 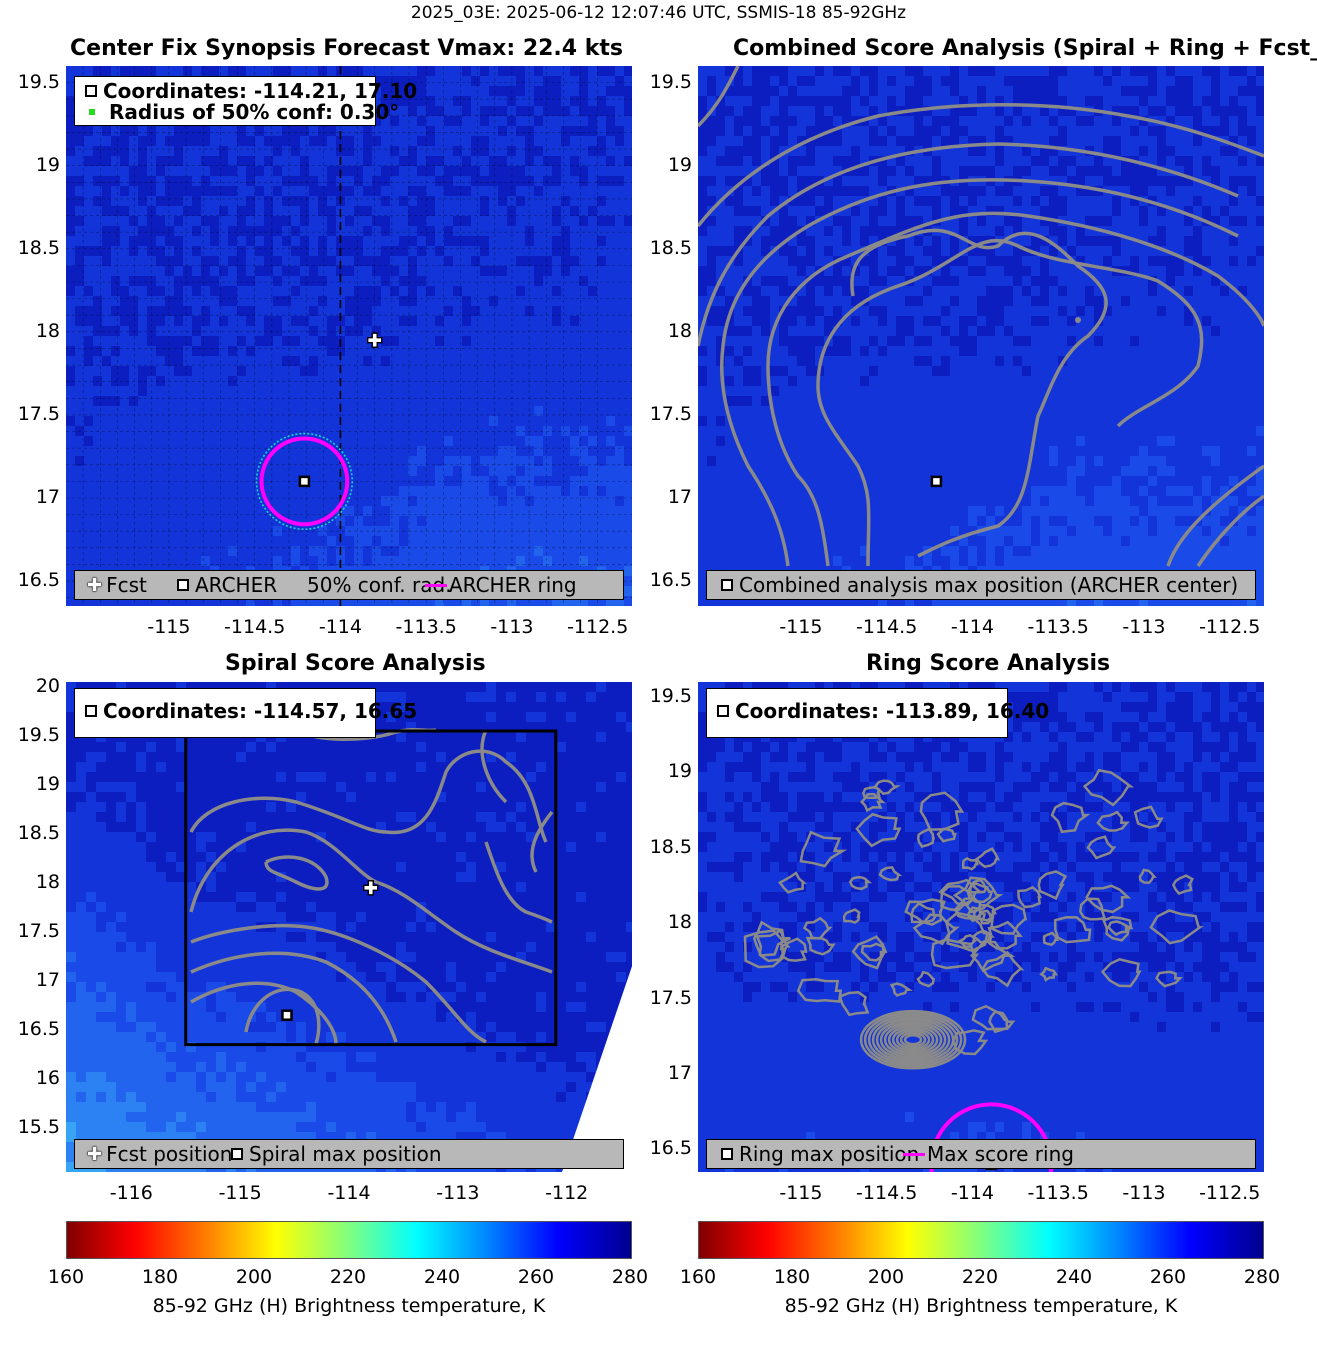 What do you see at coordinates (981, 1240) in the screenshot?
I see `colorbar-right` at bounding box center [981, 1240].